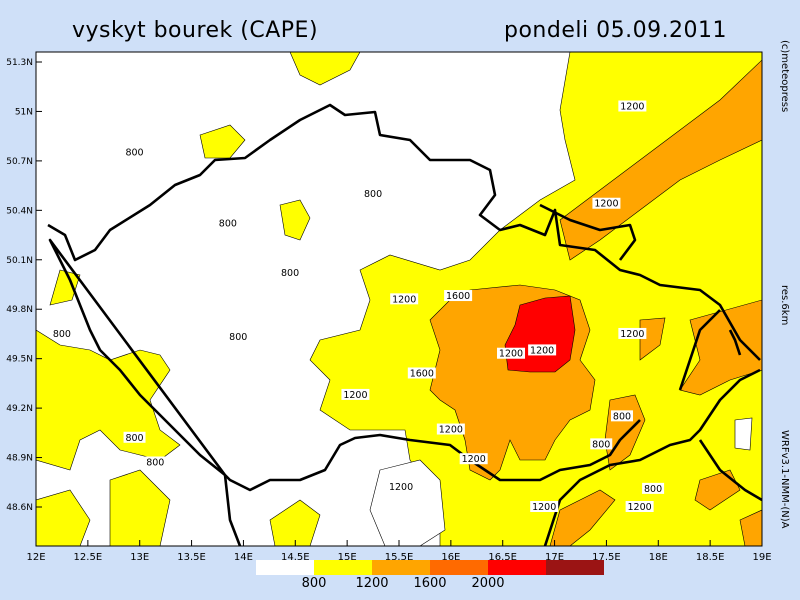  What do you see at coordinates (19, 162) in the screenshot?
I see `lat-tick-label: 50.7N` at bounding box center [19, 162].